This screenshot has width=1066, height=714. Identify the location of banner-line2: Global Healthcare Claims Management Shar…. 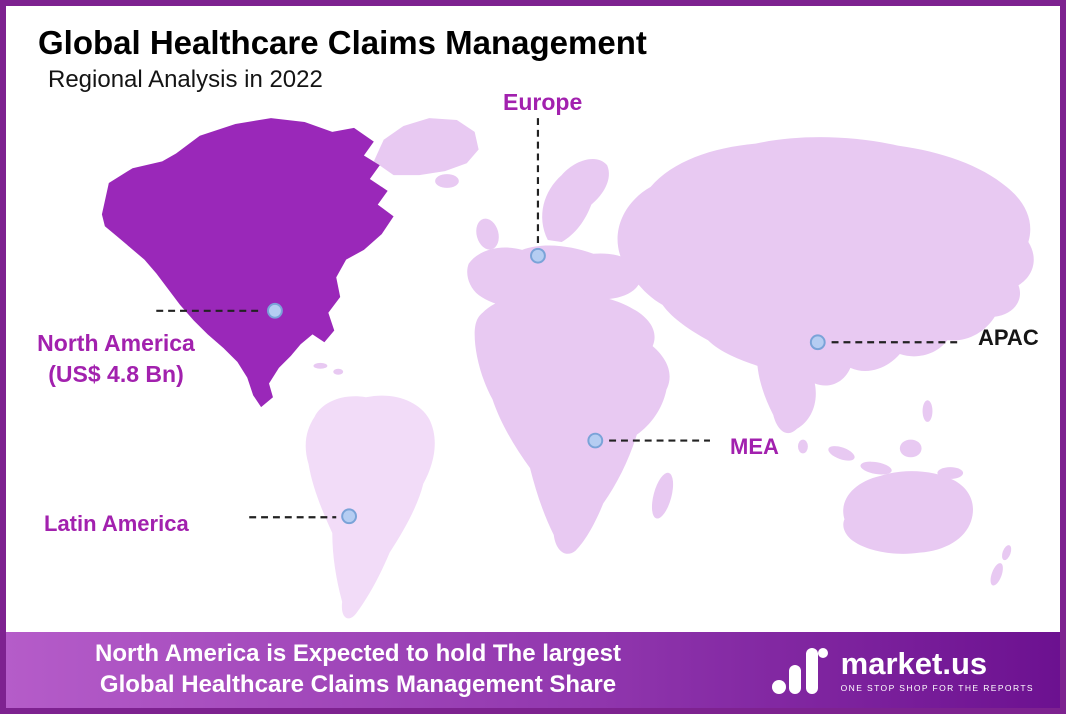
(358, 684).